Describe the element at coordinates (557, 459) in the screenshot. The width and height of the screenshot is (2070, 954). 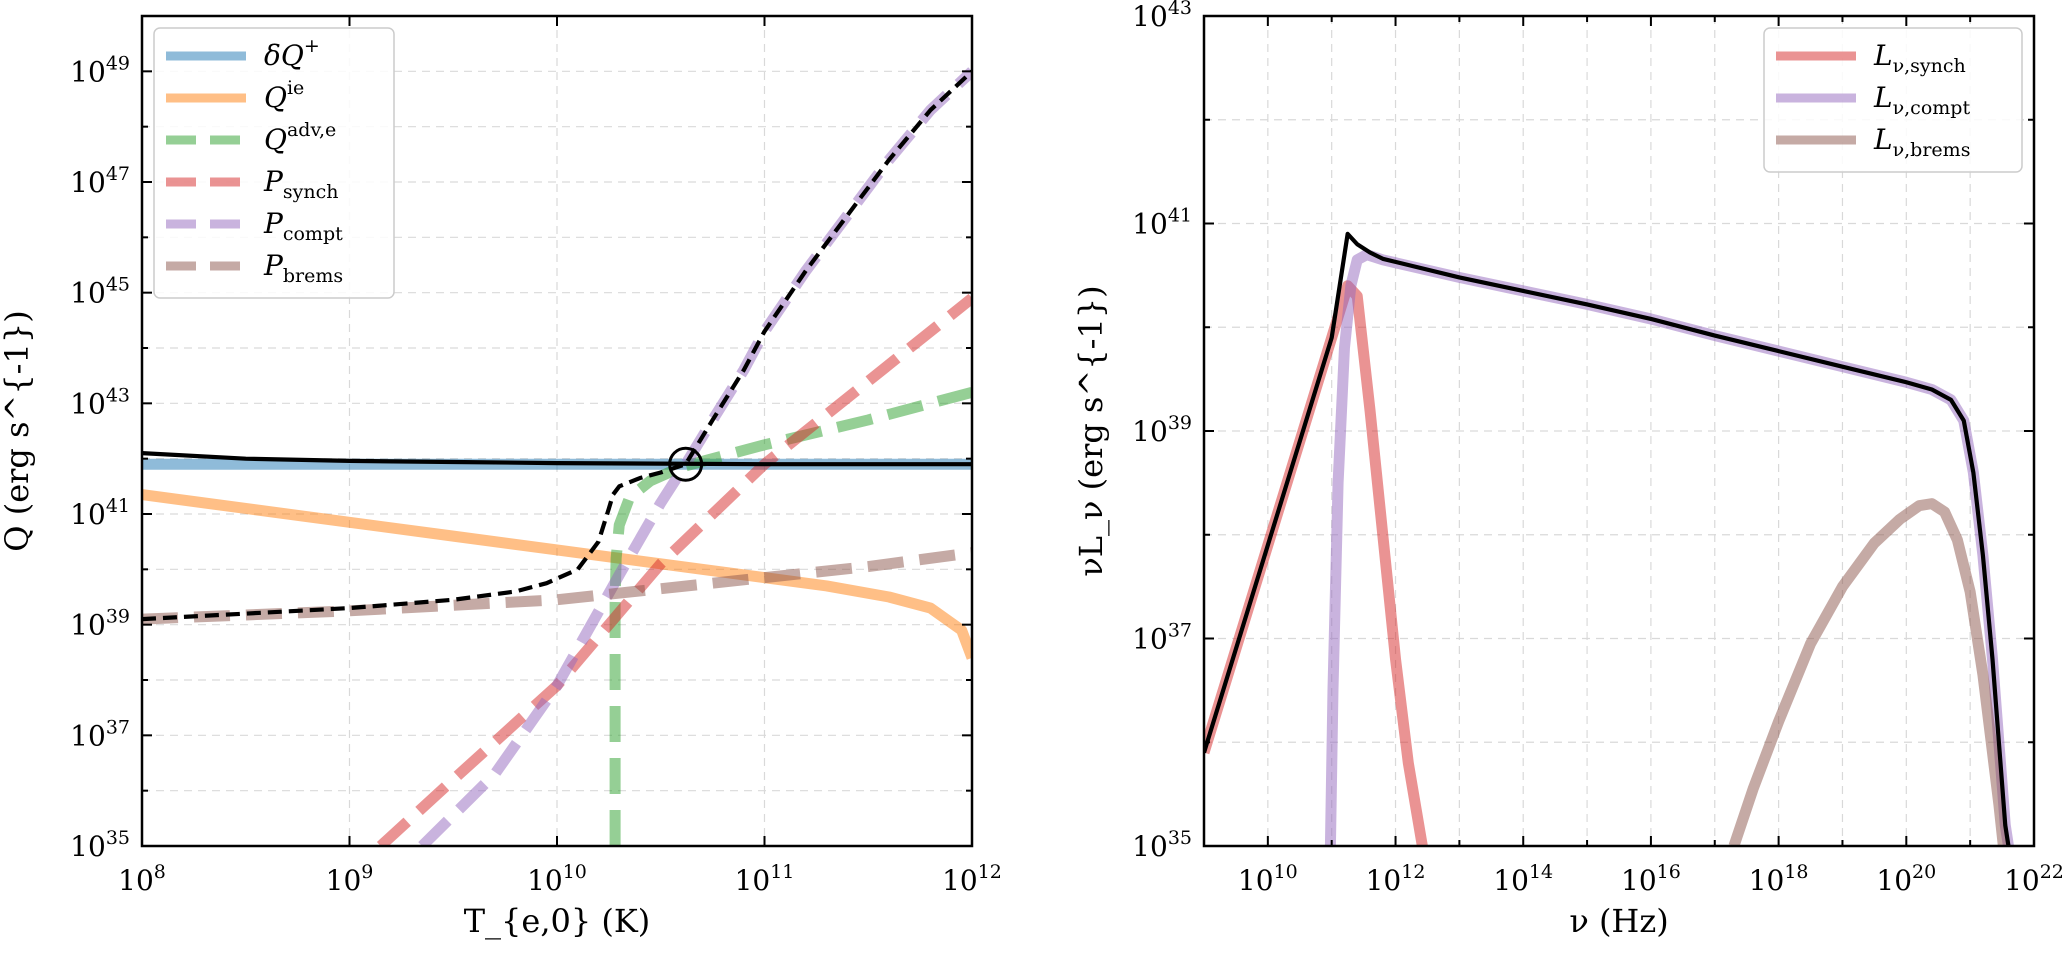
I see `series-net` at that location.